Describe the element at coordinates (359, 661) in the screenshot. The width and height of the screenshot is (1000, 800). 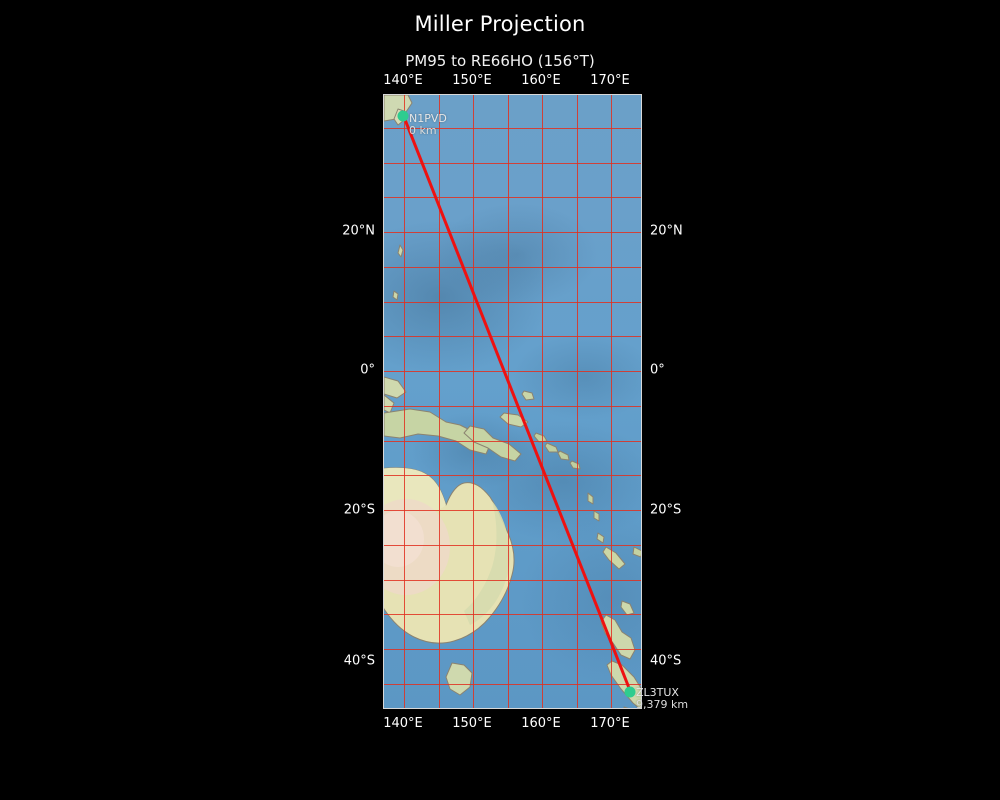
I see `axis-tick-left: 40°S` at that location.